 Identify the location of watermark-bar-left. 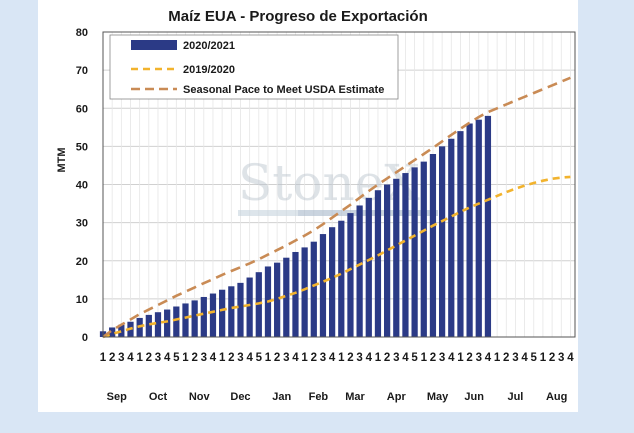
(268, 213).